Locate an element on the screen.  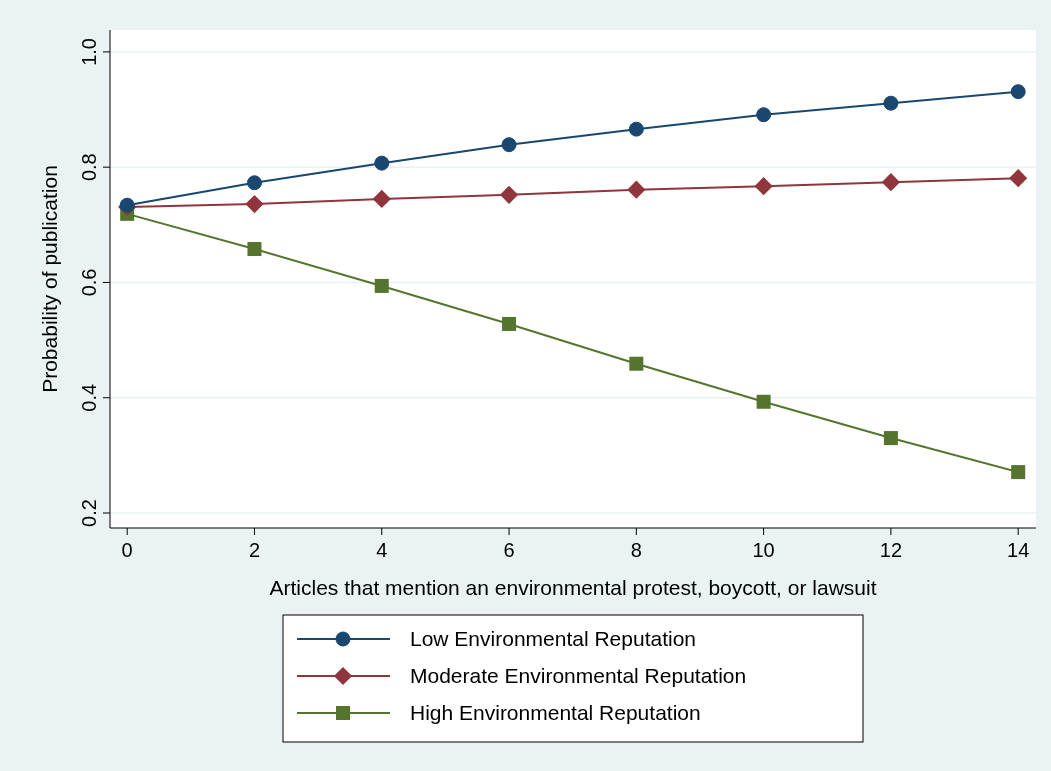
y-tick-label: 0.6 is located at coordinates (89, 282).